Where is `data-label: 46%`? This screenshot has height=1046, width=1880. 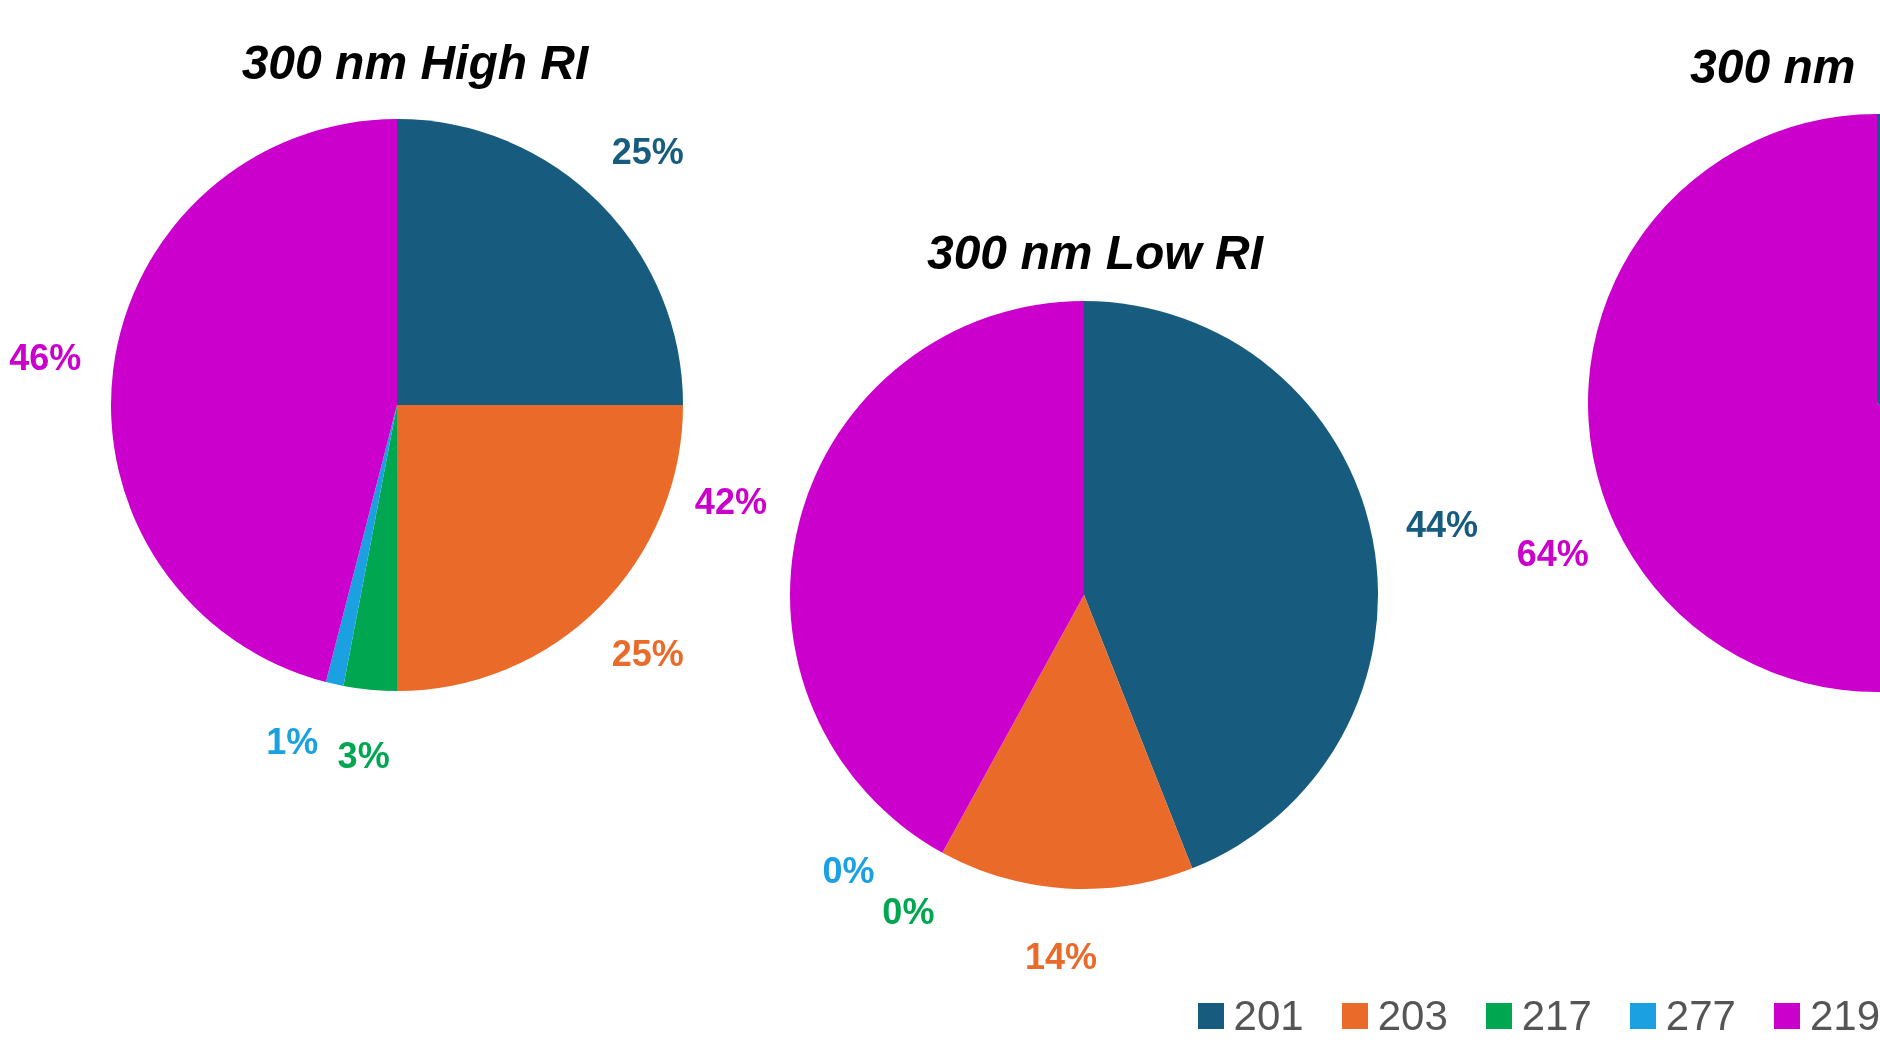
data-label: 46% is located at coordinates (45, 358).